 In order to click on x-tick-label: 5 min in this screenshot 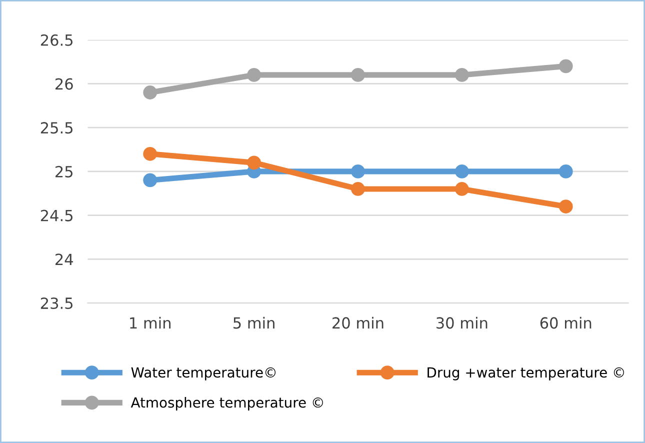, I will do `click(254, 322)`.